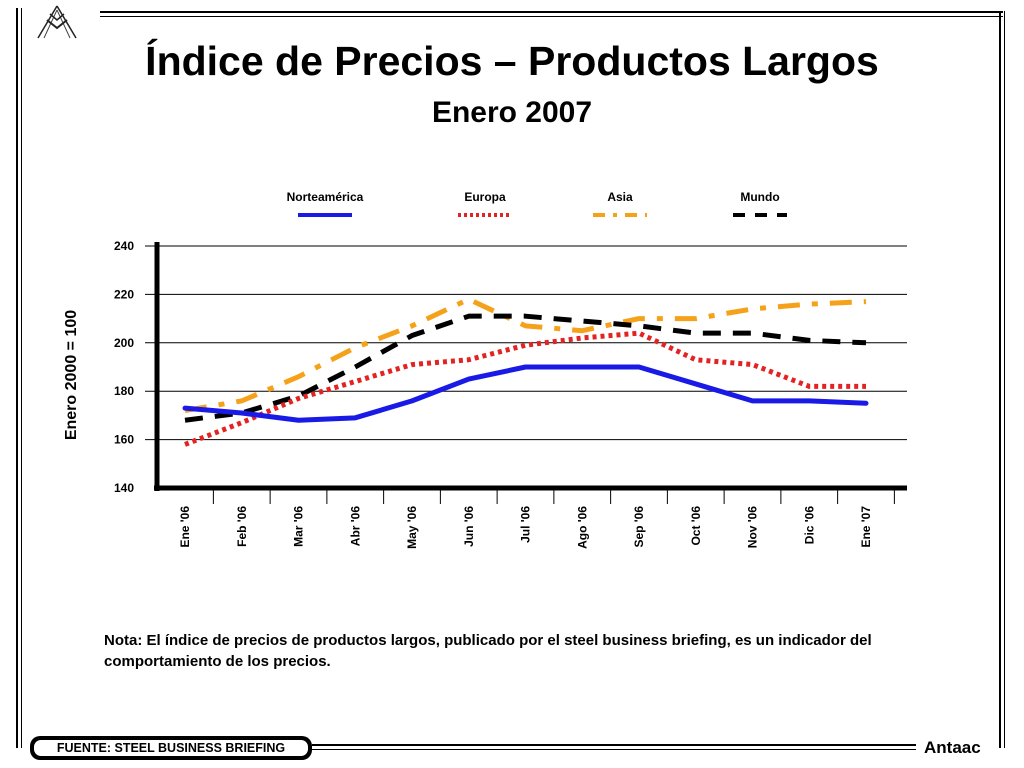 The height and width of the screenshot is (768, 1024). I want to click on x-tick-label: Mar '06, so click(299, 526).